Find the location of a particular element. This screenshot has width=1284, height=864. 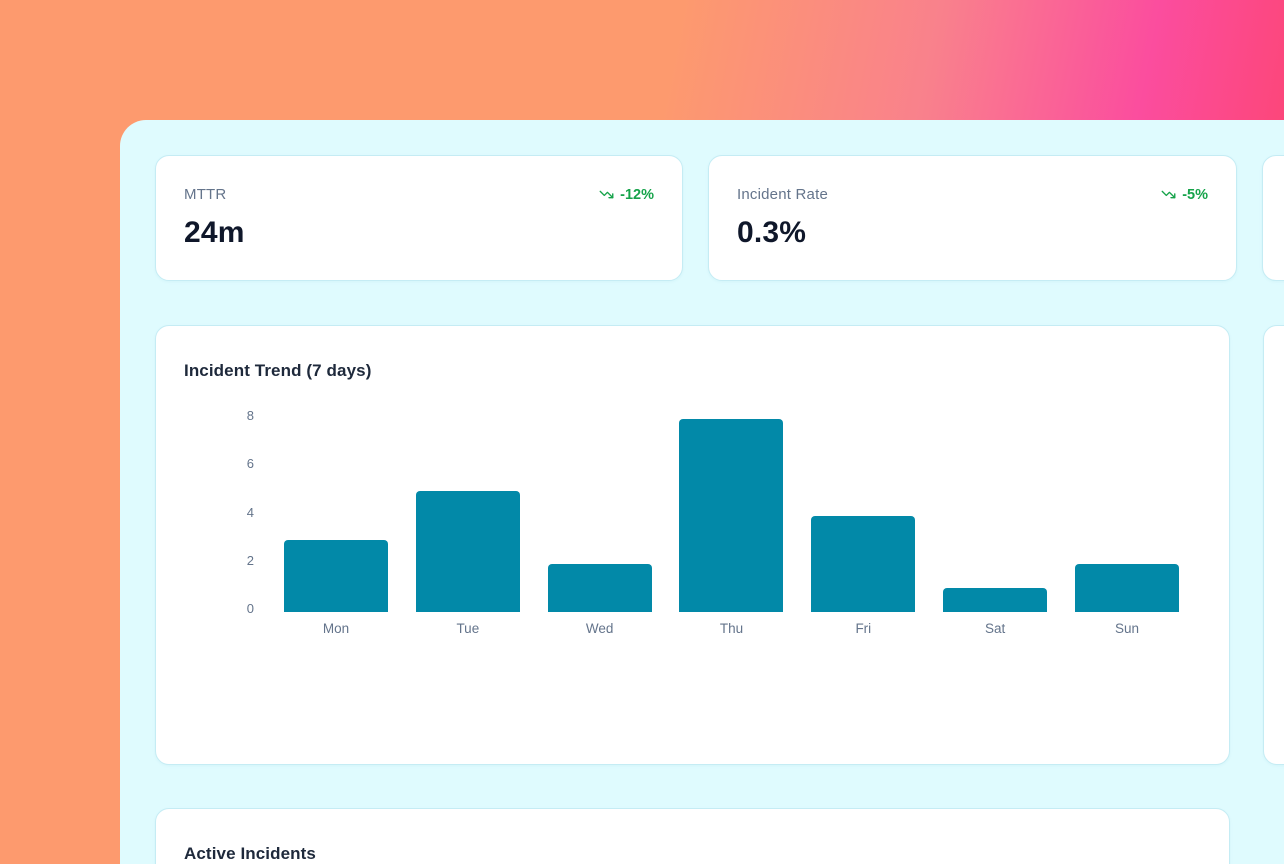

x-axis-tick-label: Wed is located at coordinates (599, 628).